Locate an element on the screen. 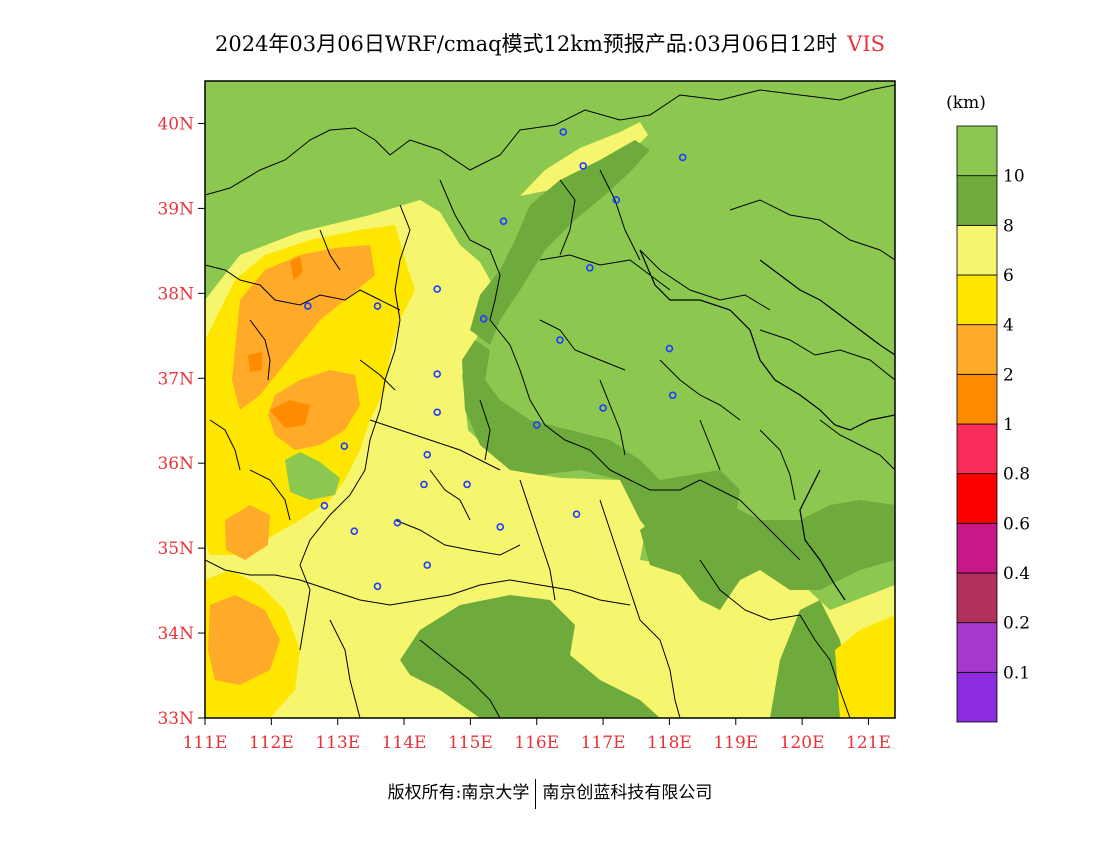 Image resolution: width=1100 pixels, height=850 pixels. field-zone-2-4km-c is located at coordinates (247, 532).